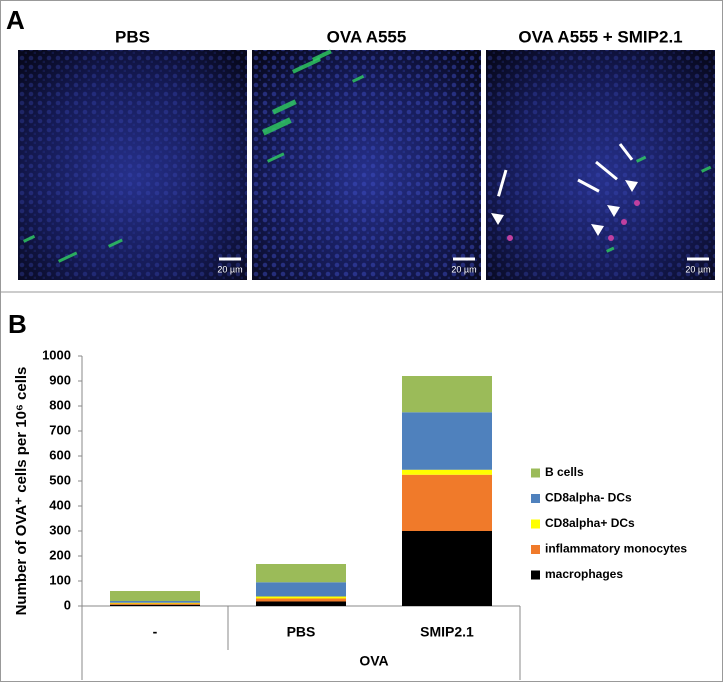 Image resolution: width=723 pixels, height=682 pixels. I want to click on x-tick-label: PBS, so click(301, 632).